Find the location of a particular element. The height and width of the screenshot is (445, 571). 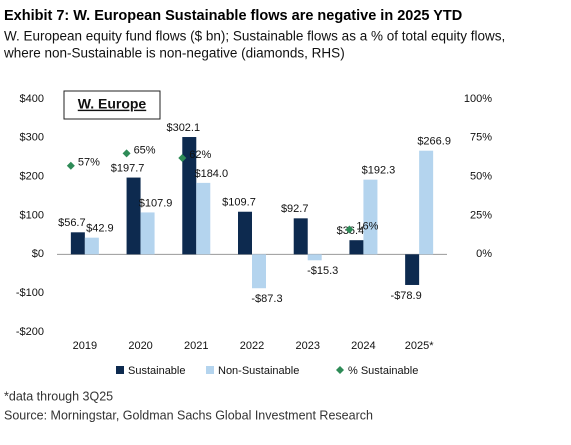

data-label: $107.9 is located at coordinates (156, 203).